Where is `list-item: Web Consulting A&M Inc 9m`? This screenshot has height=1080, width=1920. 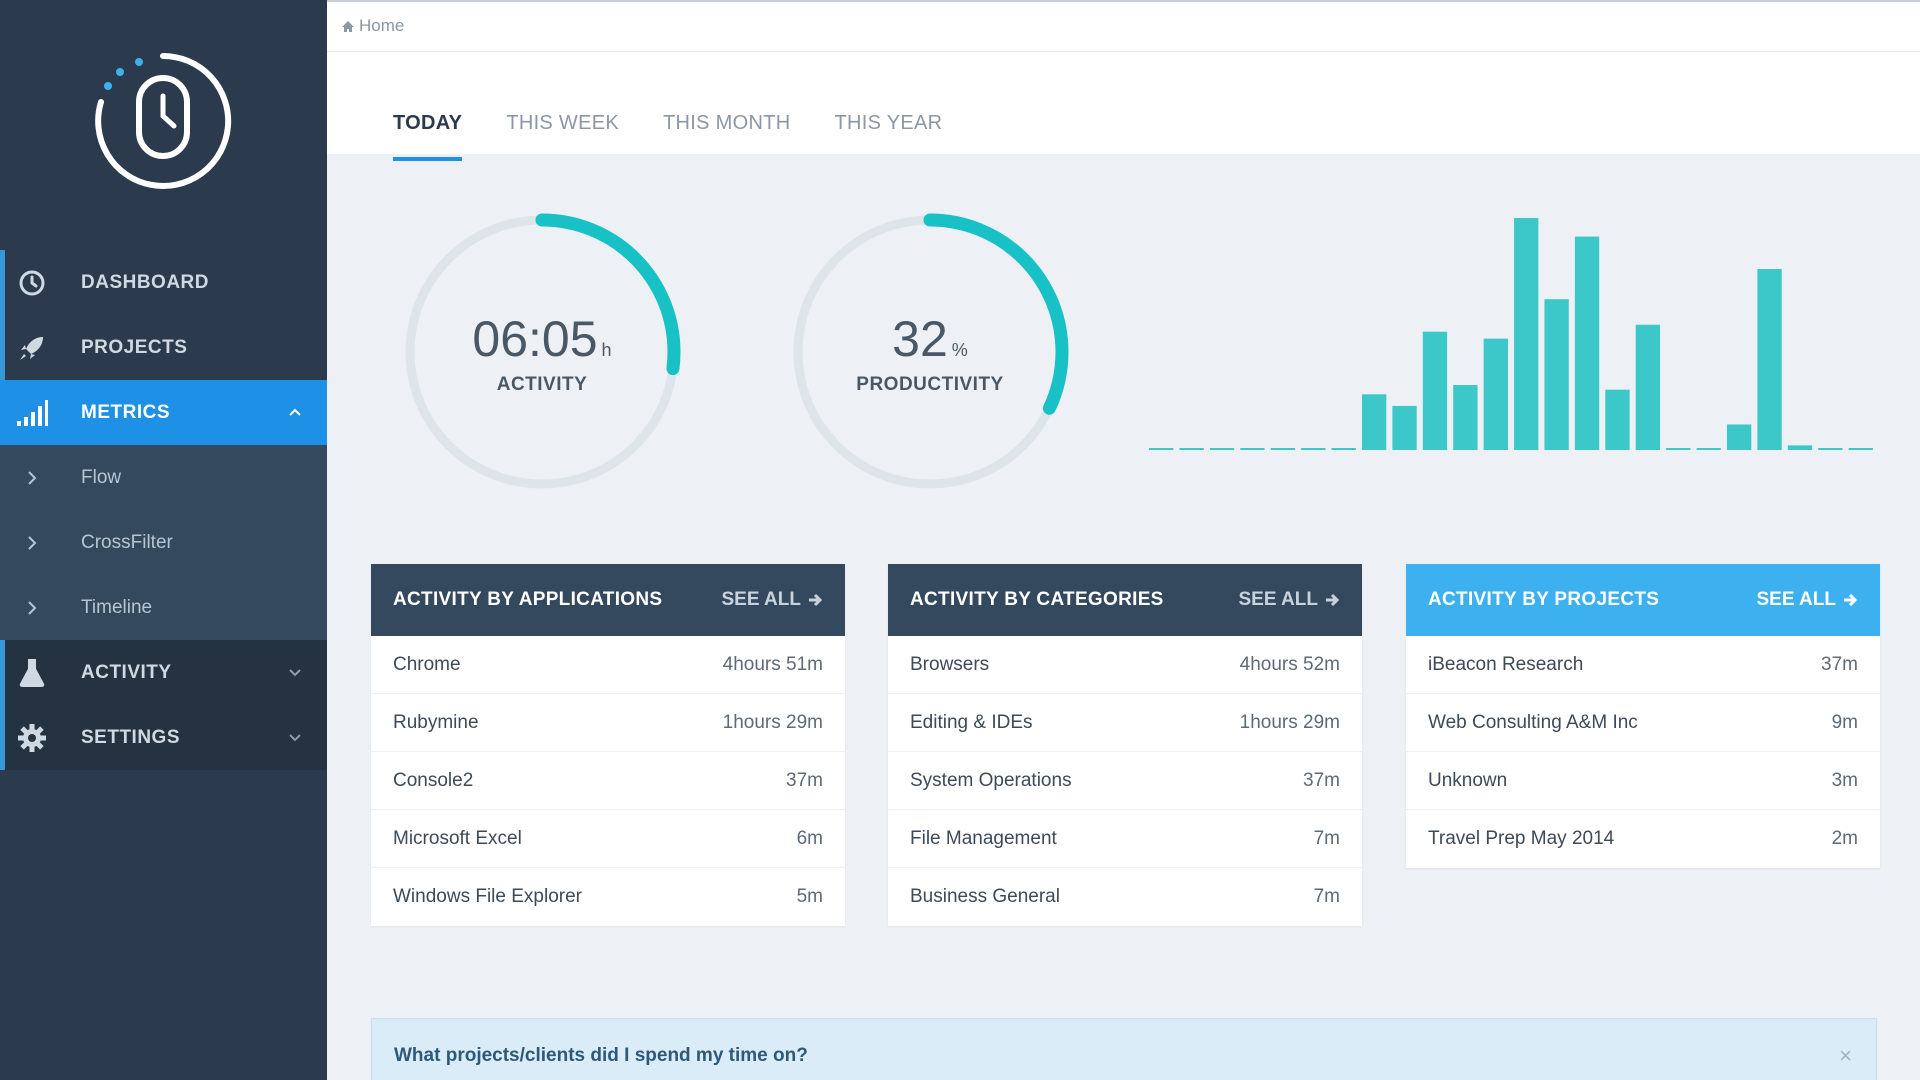 list-item: Web Consulting A&M Inc 9m is located at coordinates (1643, 723).